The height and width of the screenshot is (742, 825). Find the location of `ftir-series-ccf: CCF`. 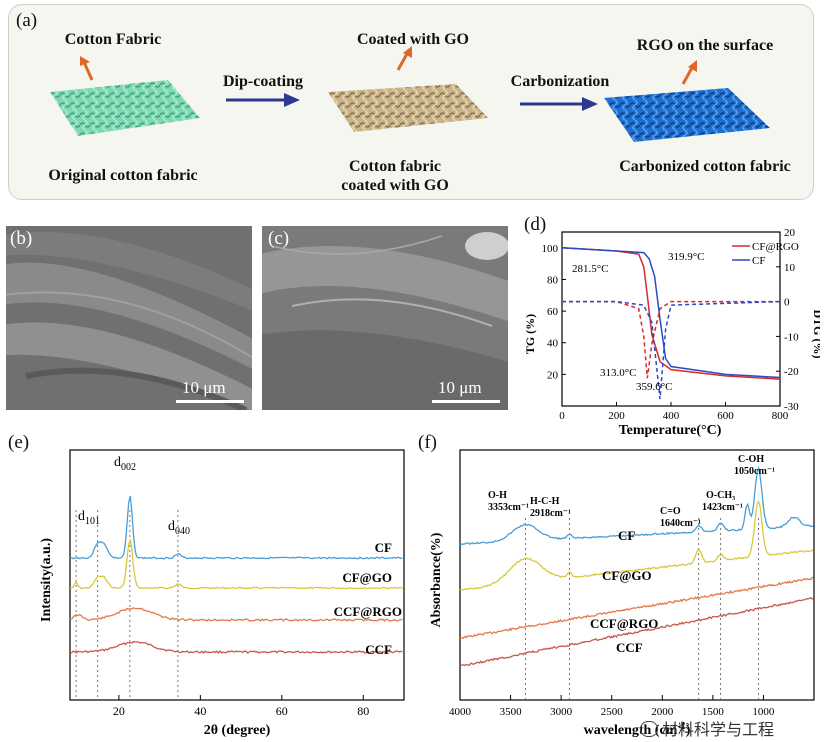

ftir-series-ccf: CCF is located at coordinates (629, 647).